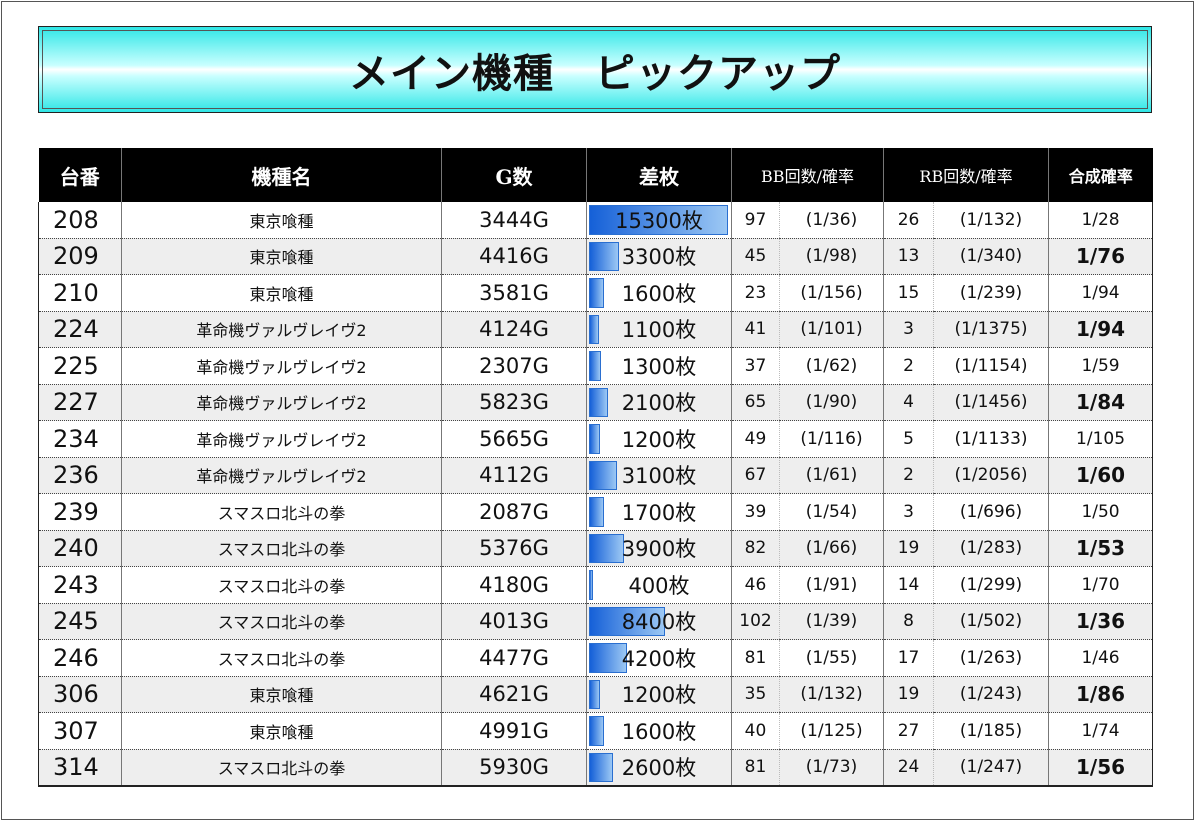 The height and width of the screenshot is (823, 1197). What do you see at coordinates (80, 439) in the screenshot?
I see `machine-no-cell: 234` at bounding box center [80, 439].